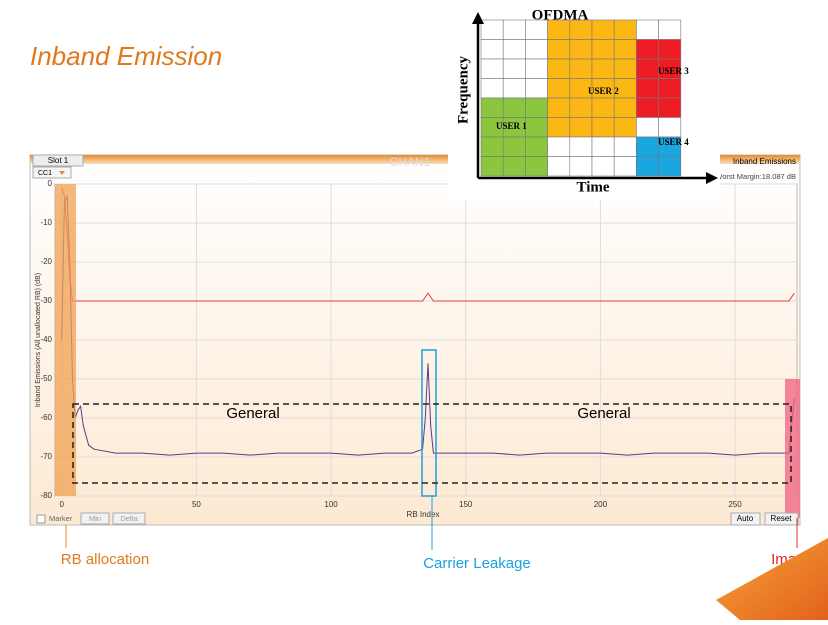 This screenshot has width=828, height=625. I want to click on callout: Carrier Leakage, so click(477, 563).